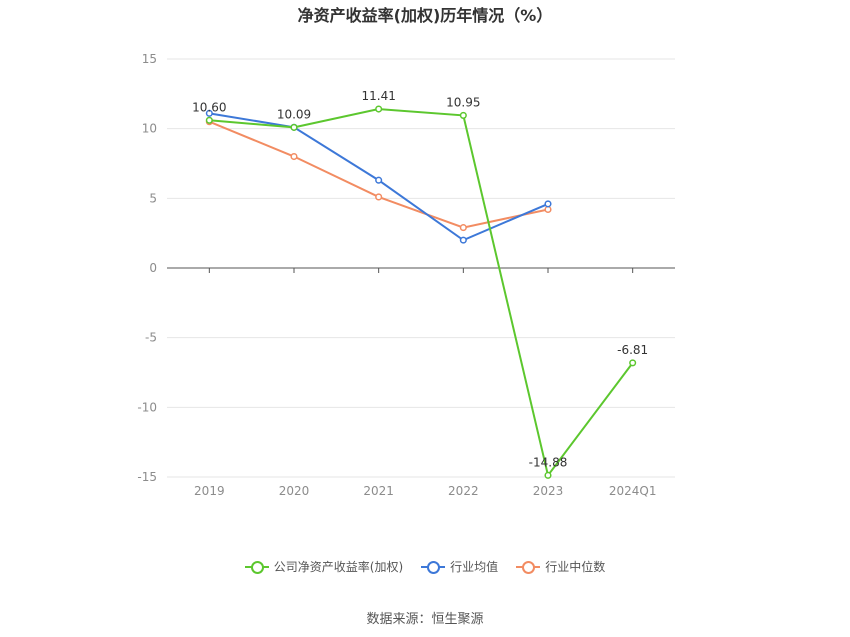 The height and width of the screenshot is (637, 850). I want to click on legend-item: 公司净资产收益率(加权), so click(324, 566).